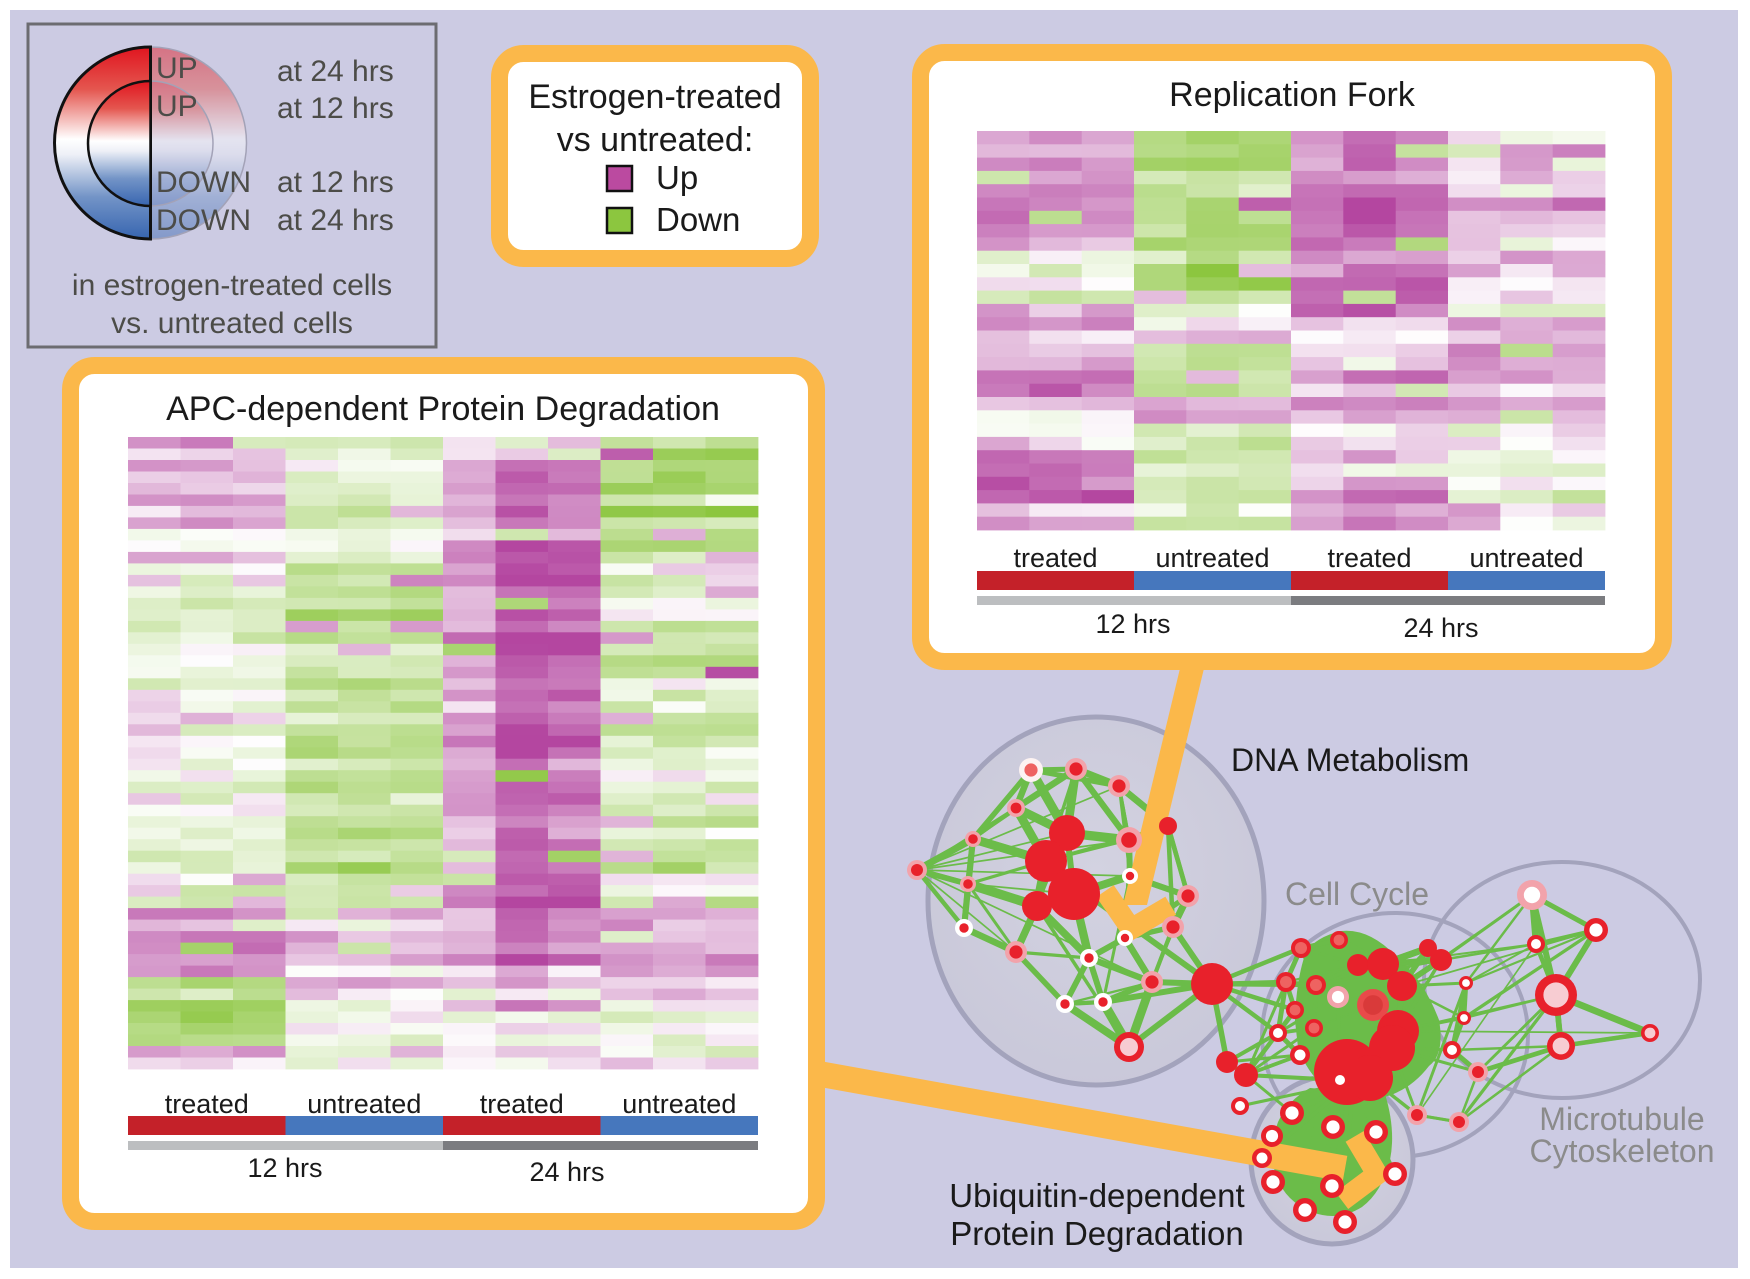 The image size is (1750, 1279). I want to click on svg-text: Down, so click(698, 219).